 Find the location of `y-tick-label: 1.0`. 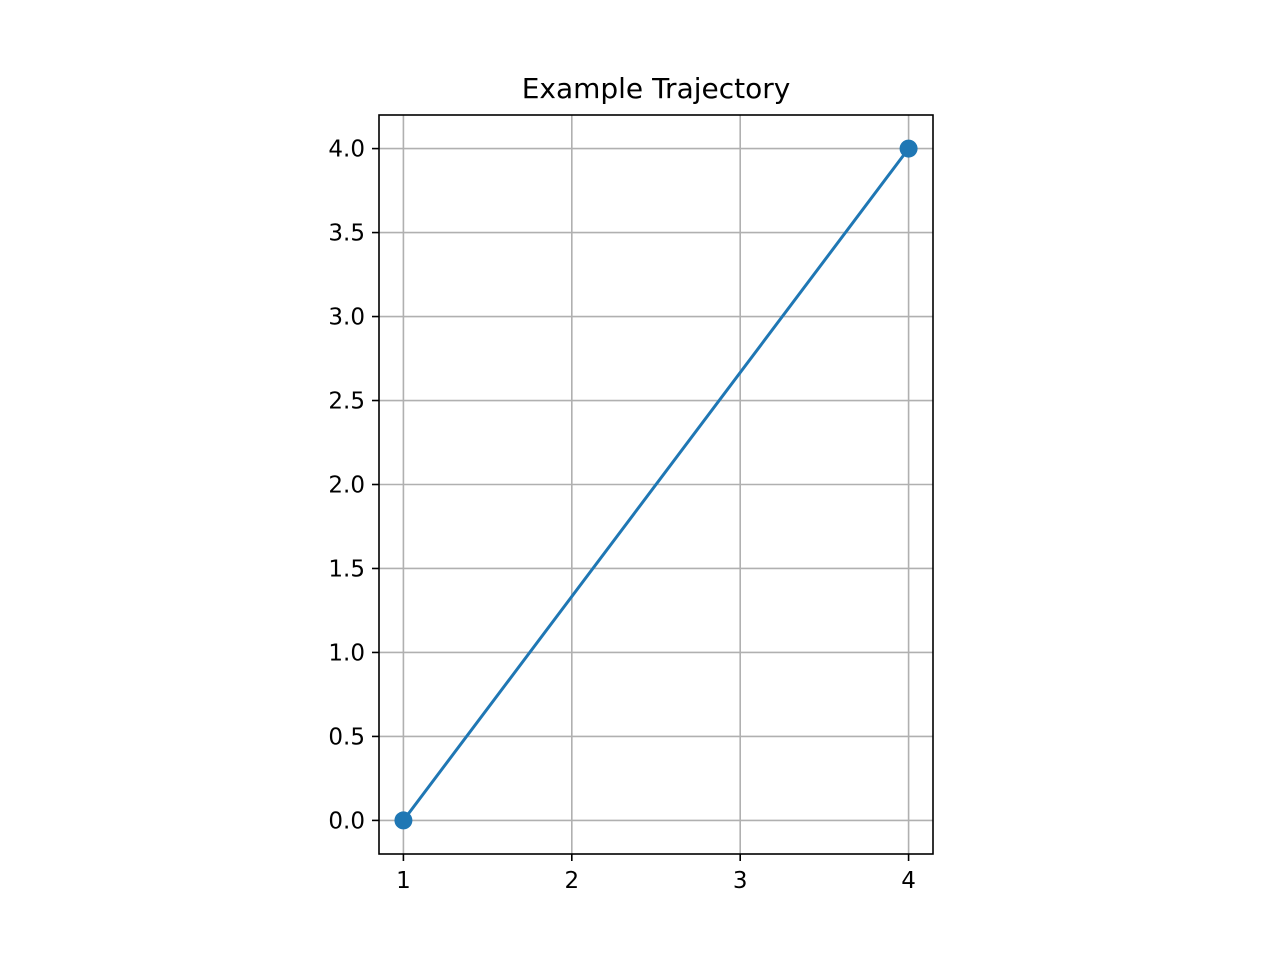

y-tick-label: 1.0 is located at coordinates (346, 653).